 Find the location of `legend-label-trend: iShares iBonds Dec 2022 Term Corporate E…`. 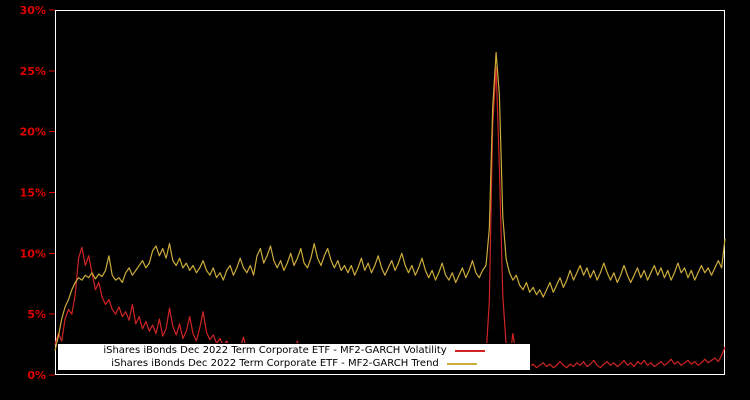

legend-label-trend: iShares iBonds Dec 2022 Term Corporate E… is located at coordinates (275, 363).